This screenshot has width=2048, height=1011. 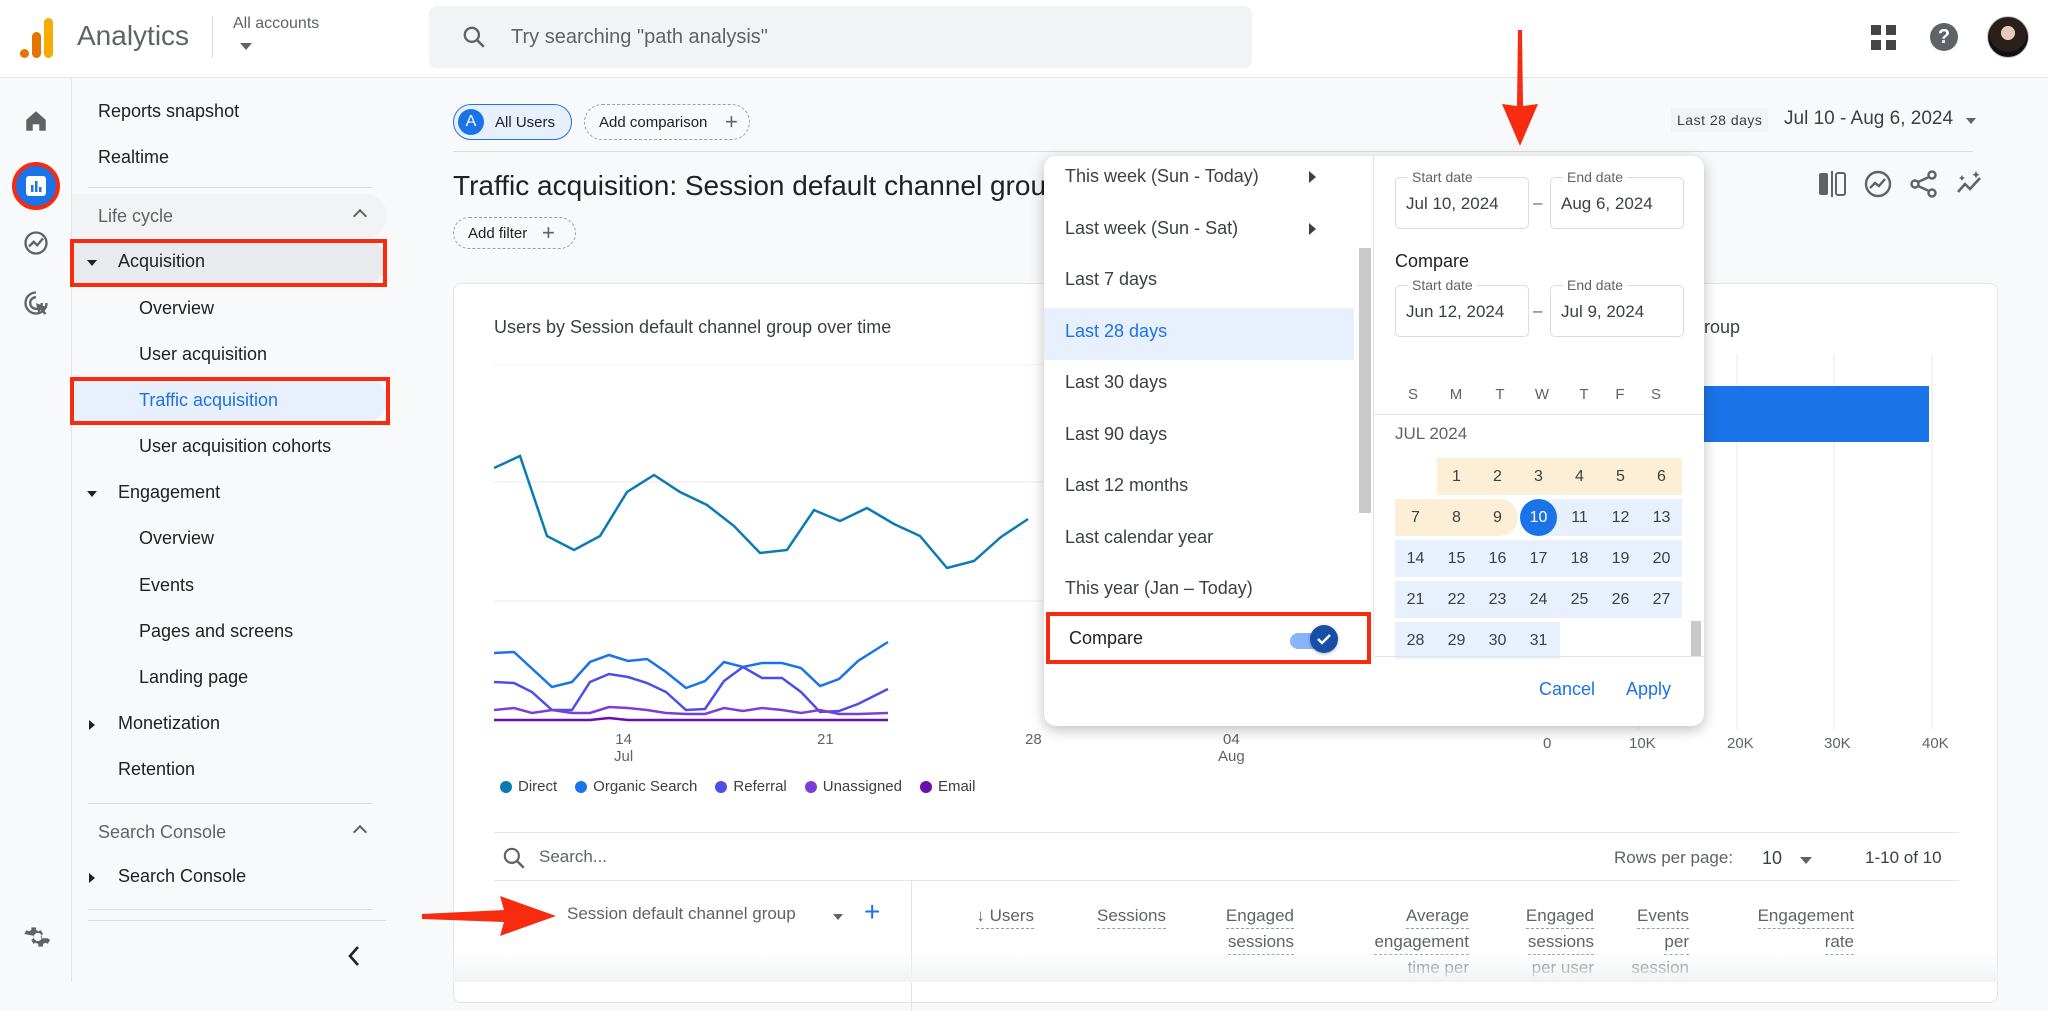 What do you see at coordinates (182, 876) in the screenshot?
I see `nav-search-console: Search Console` at bounding box center [182, 876].